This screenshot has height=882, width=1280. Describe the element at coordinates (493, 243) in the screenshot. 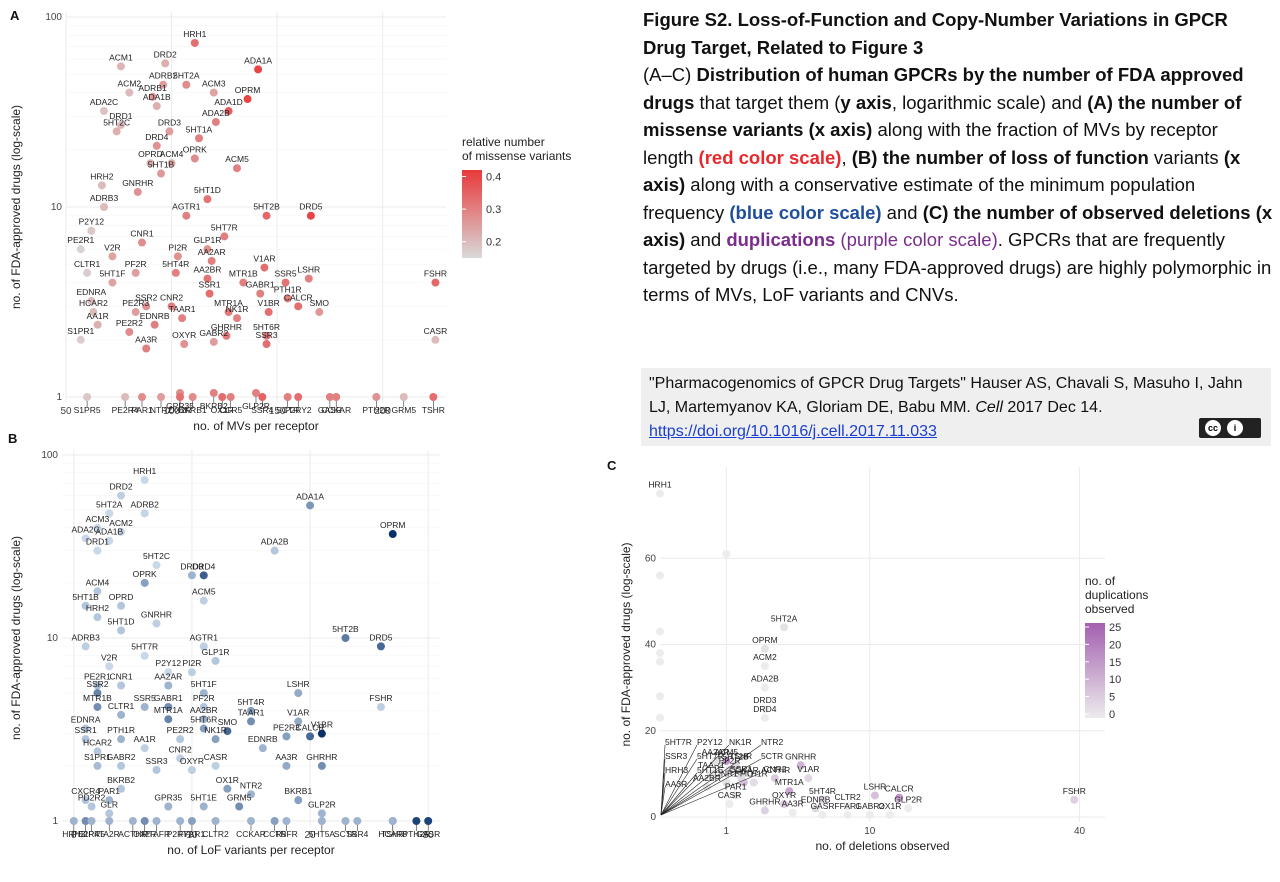

I see `legend-tick-label: 0.2` at that location.